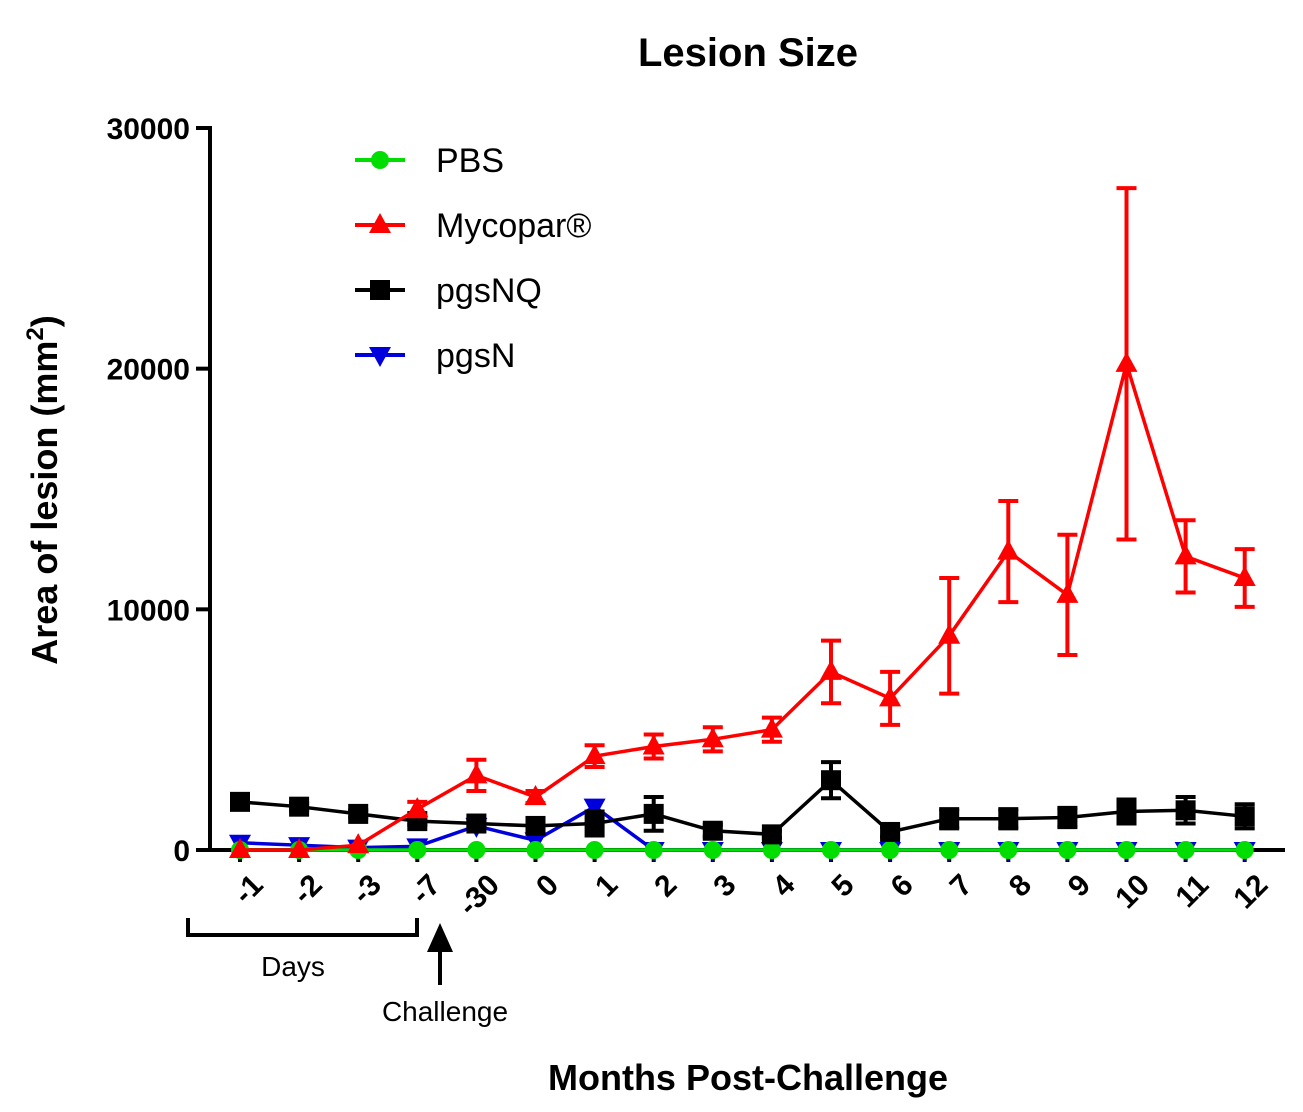 This screenshot has width=1303, height=1112. What do you see at coordinates (475, 356) in the screenshot?
I see `legend-label: pgsN` at bounding box center [475, 356].